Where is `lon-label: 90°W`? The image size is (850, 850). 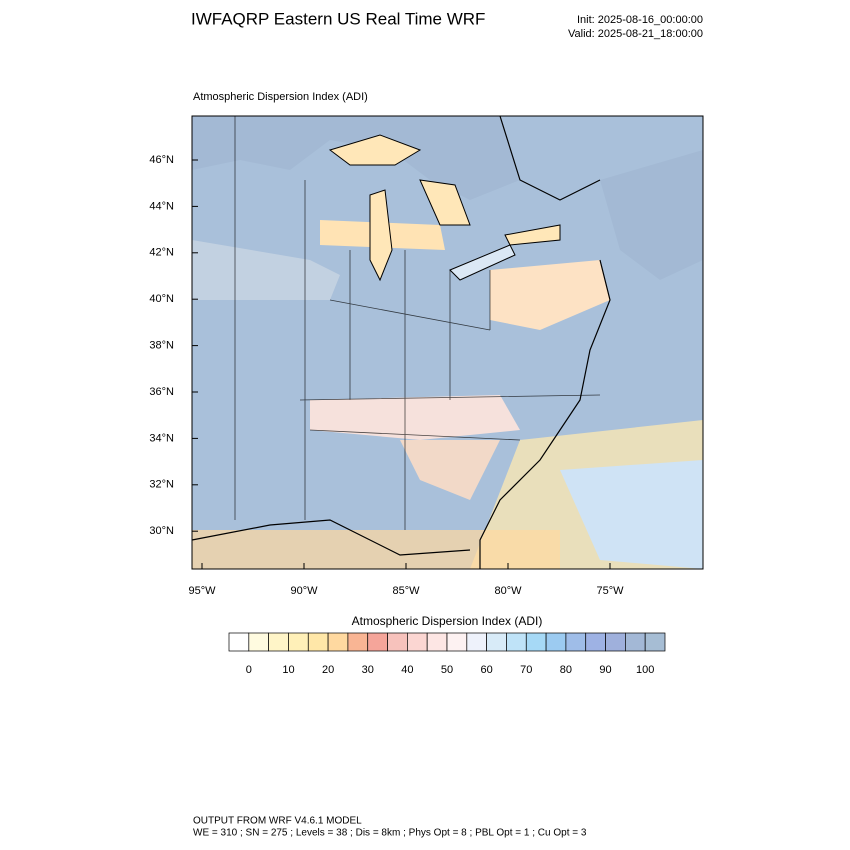 lon-label: 90°W is located at coordinates (304, 591).